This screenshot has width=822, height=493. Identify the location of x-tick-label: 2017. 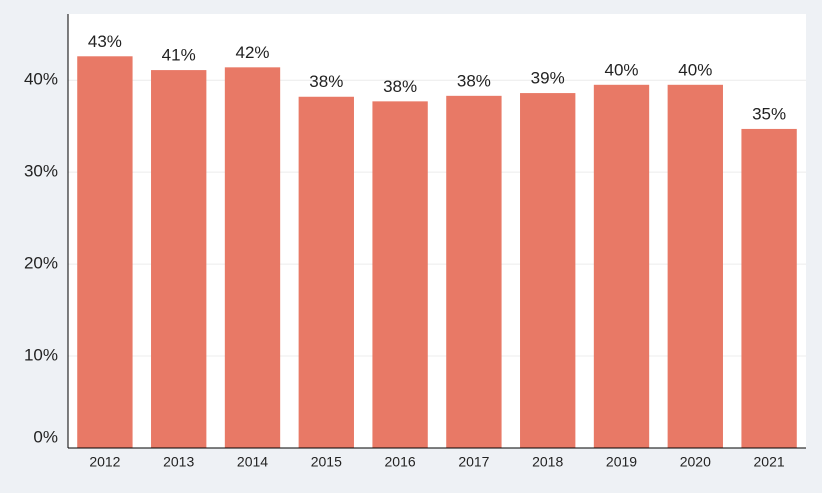
(473, 462).